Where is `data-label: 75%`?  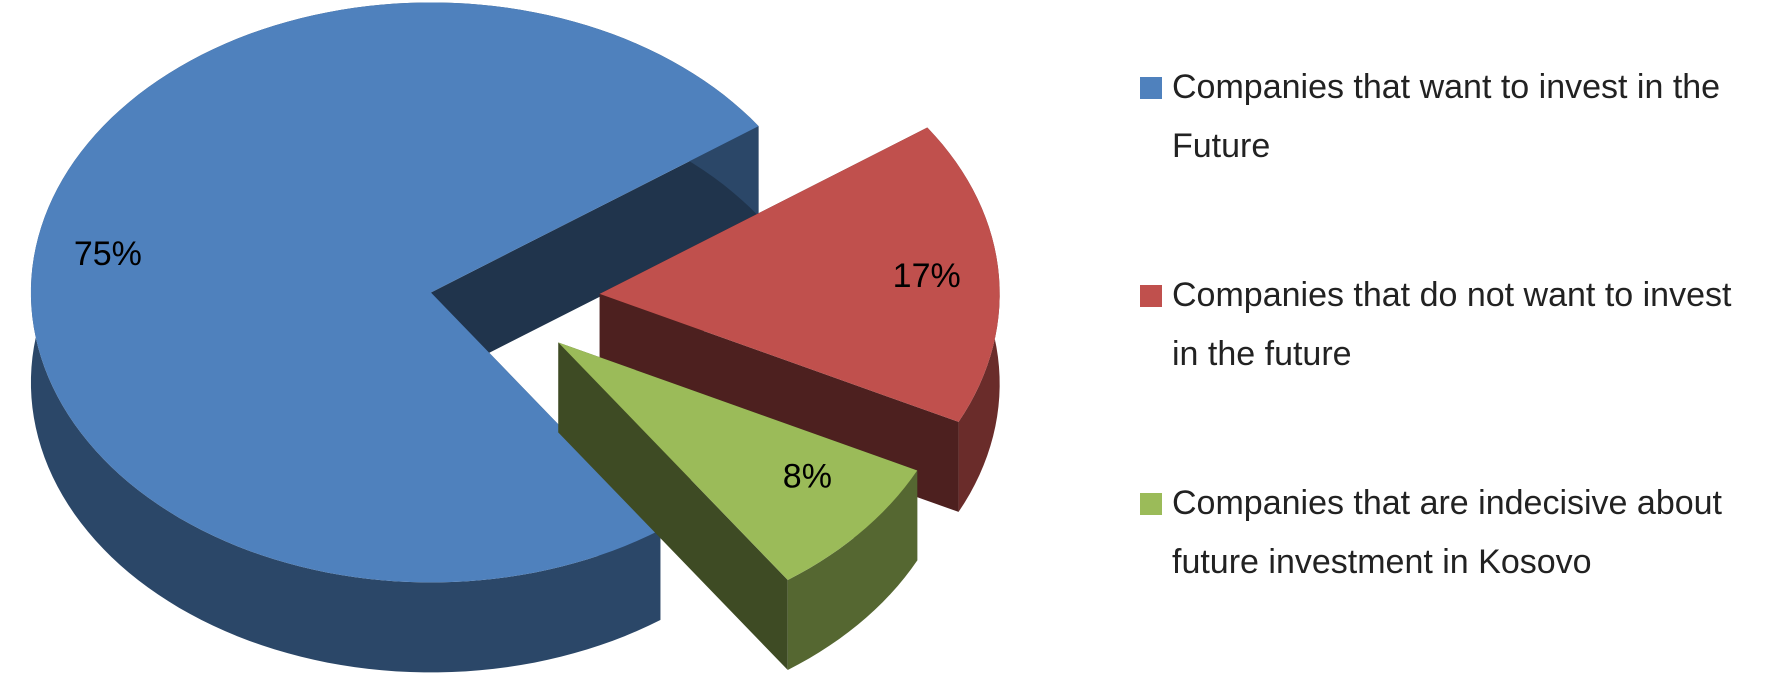
data-label: 75% is located at coordinates (108, 254).